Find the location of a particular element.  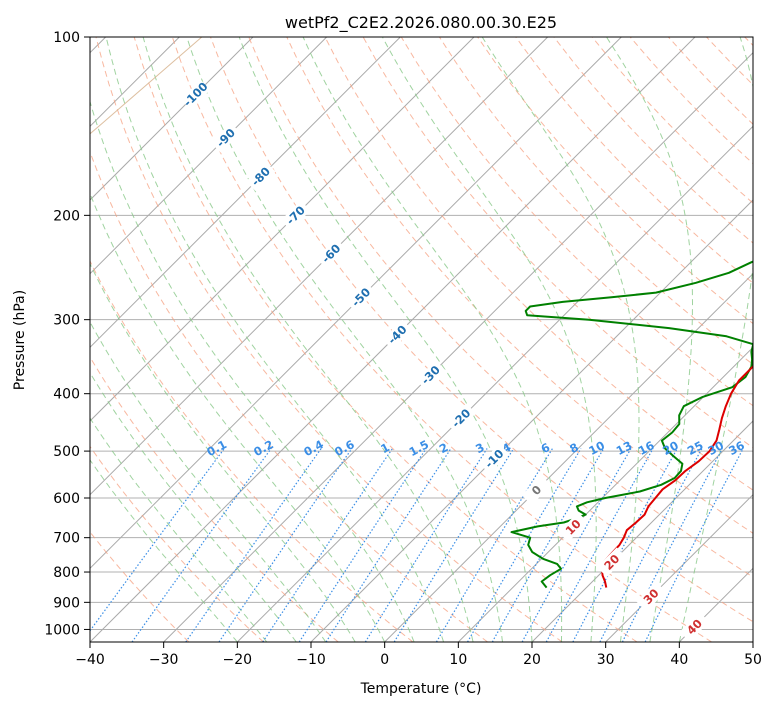

dewpoint-profile is located at coordinates (631, 424).